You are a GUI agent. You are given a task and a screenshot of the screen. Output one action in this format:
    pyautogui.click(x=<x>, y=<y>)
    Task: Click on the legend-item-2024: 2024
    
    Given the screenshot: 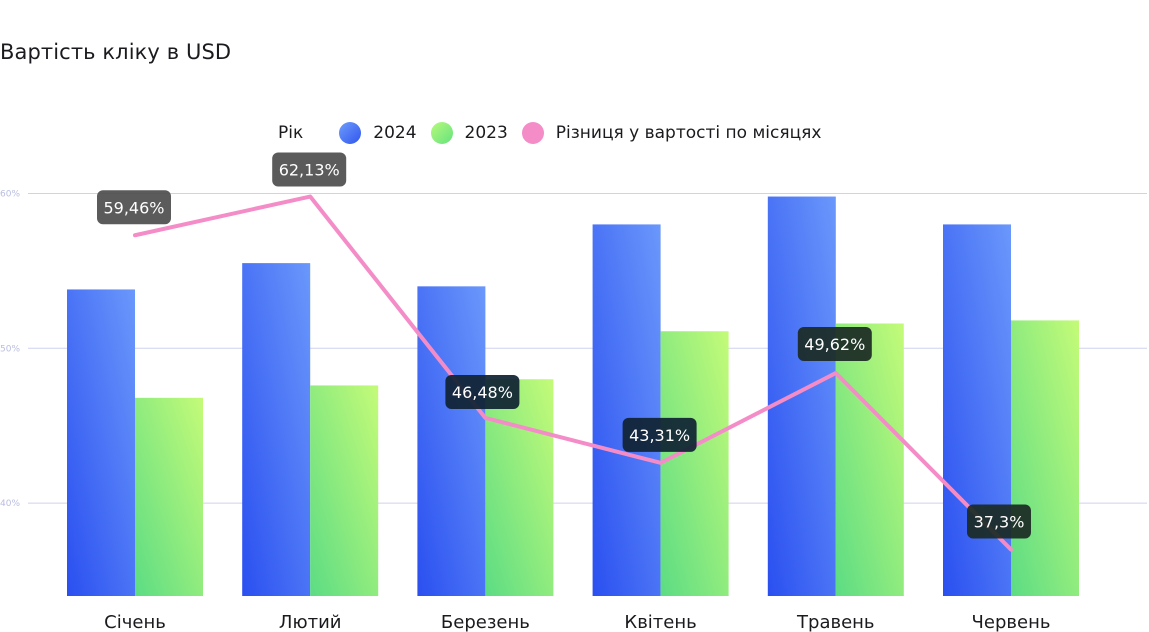 What is the action you would take?
    pyautogui.click(x=378, y=133)
    